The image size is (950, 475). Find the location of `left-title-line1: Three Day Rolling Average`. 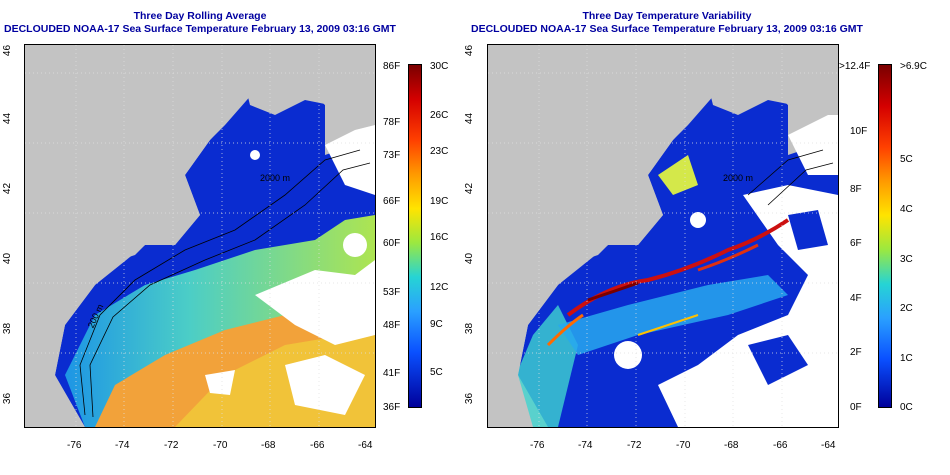

left-title-line1: Three Day Rolling Average is located at coordinates (200, 16).